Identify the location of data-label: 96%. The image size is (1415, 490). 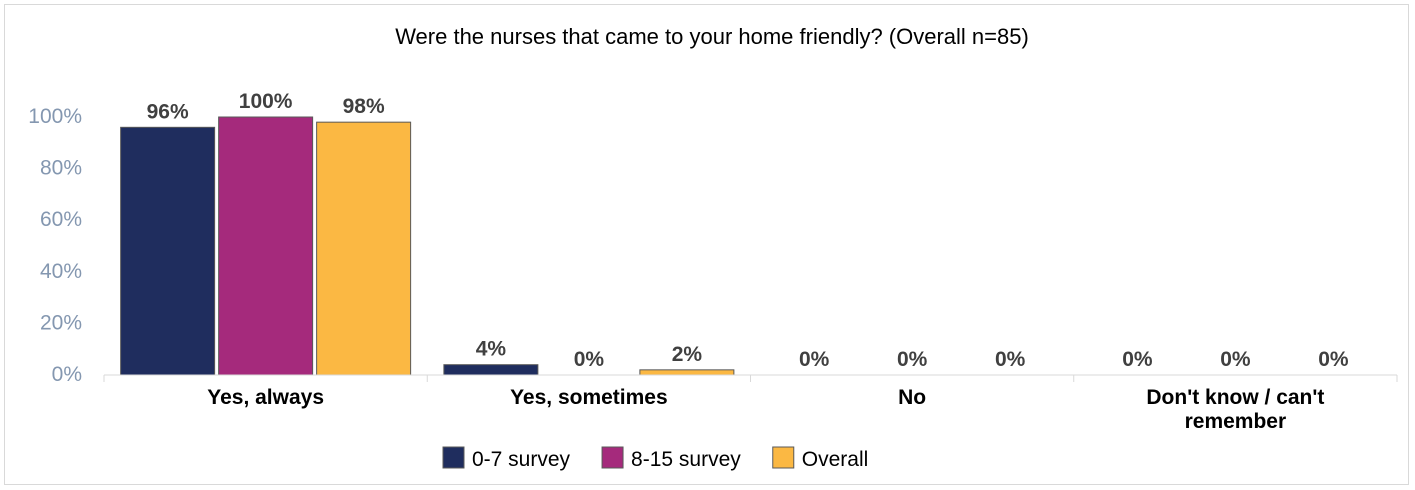
(168, 111).